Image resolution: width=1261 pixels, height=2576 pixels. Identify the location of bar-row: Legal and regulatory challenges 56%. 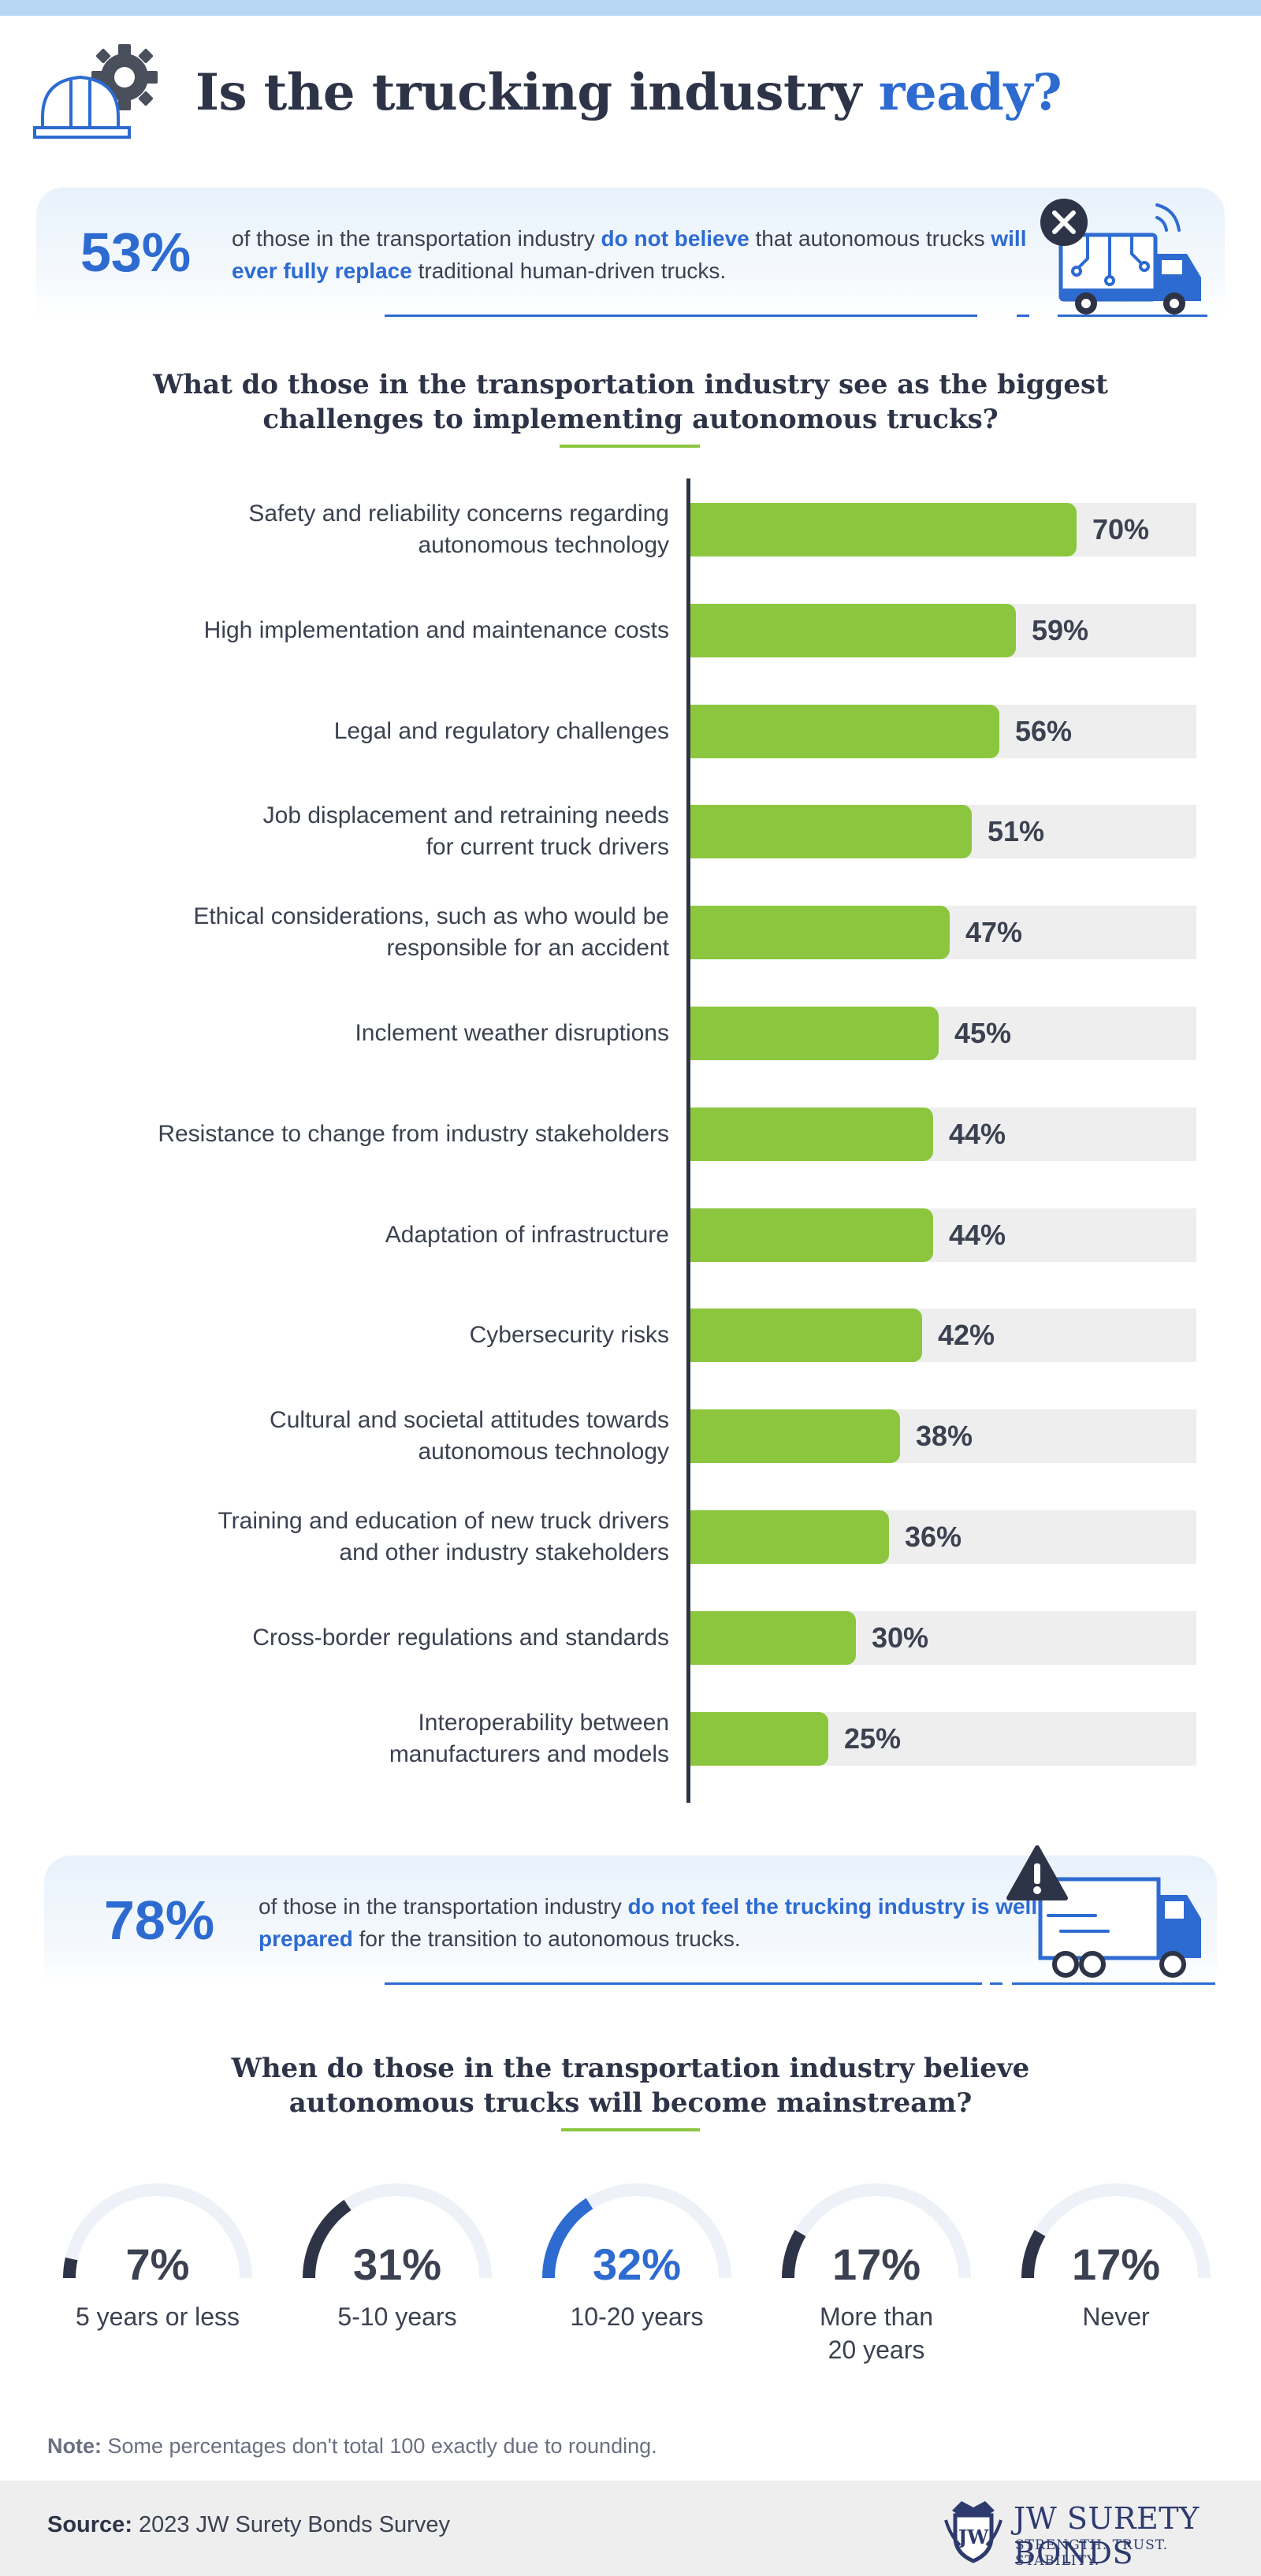
(630, 731).